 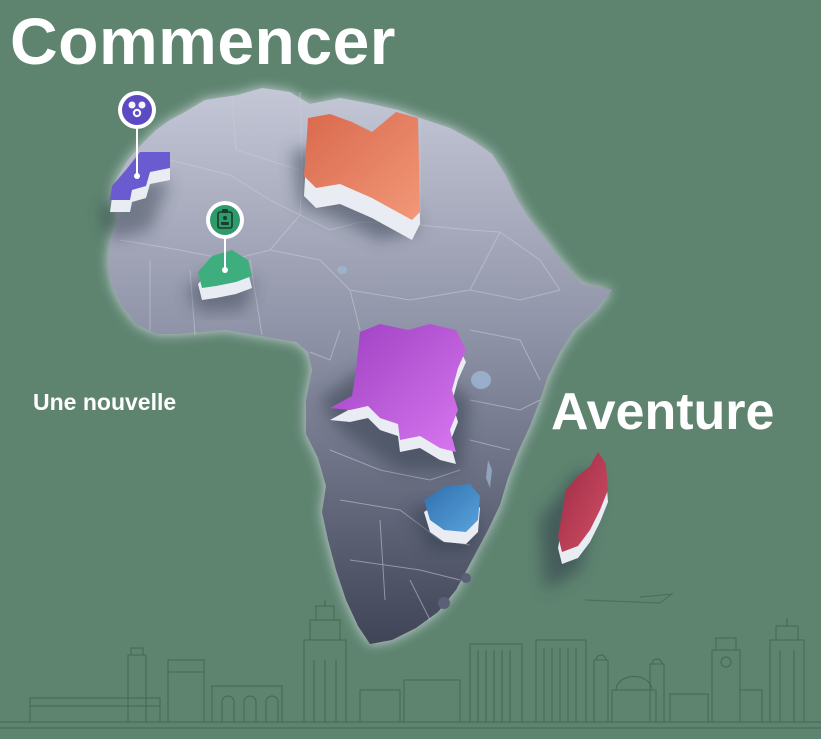 I want to click on lake-victoria, so click(x=481, y=380).